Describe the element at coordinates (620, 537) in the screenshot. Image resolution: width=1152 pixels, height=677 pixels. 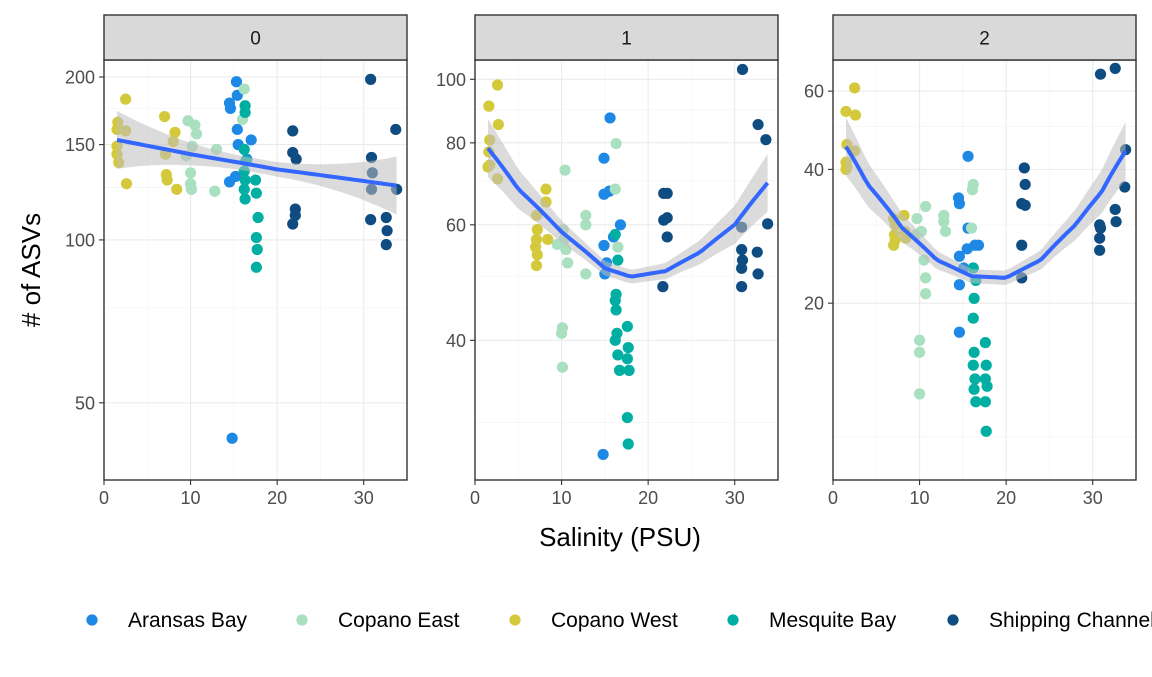
I see `x-axis-title: Salinity (PSU)` at that location.